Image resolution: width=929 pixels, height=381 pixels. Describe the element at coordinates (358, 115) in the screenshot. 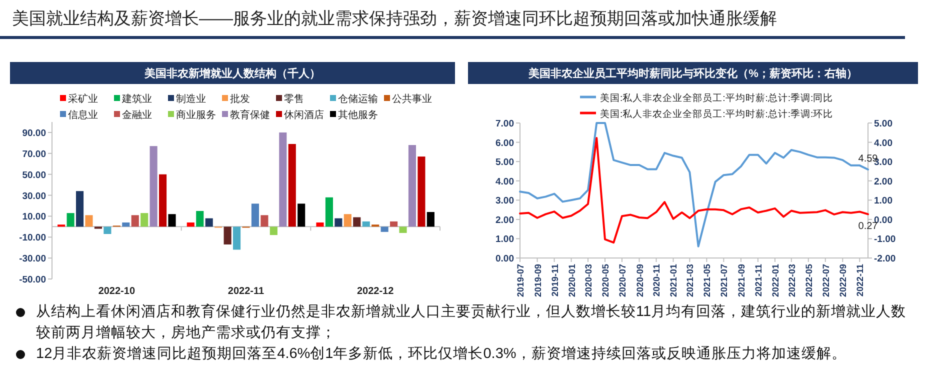

I see `legend-label: 其他服务` at that location.